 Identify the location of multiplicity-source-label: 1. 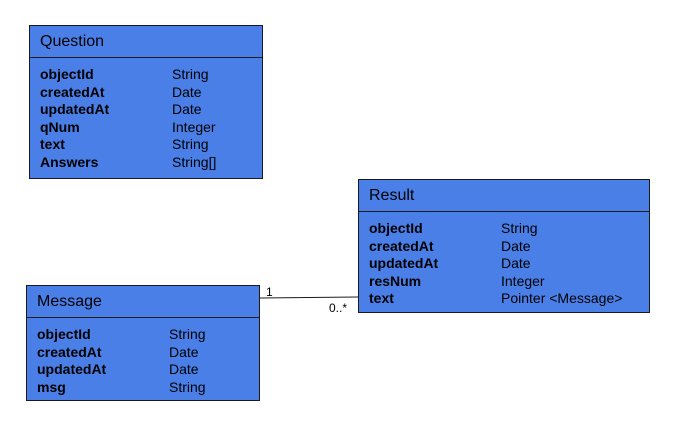
(269, 292).